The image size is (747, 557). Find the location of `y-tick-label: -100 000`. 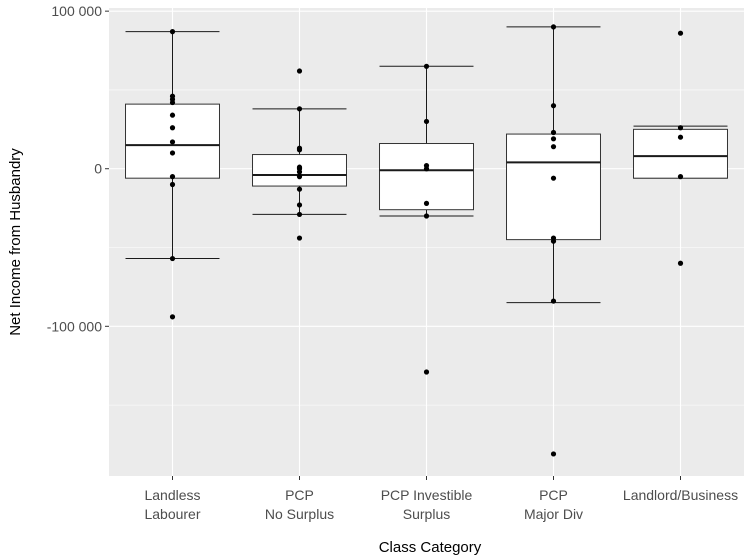

y-tick-label: -100 000 is located at coordinates (74, 326).